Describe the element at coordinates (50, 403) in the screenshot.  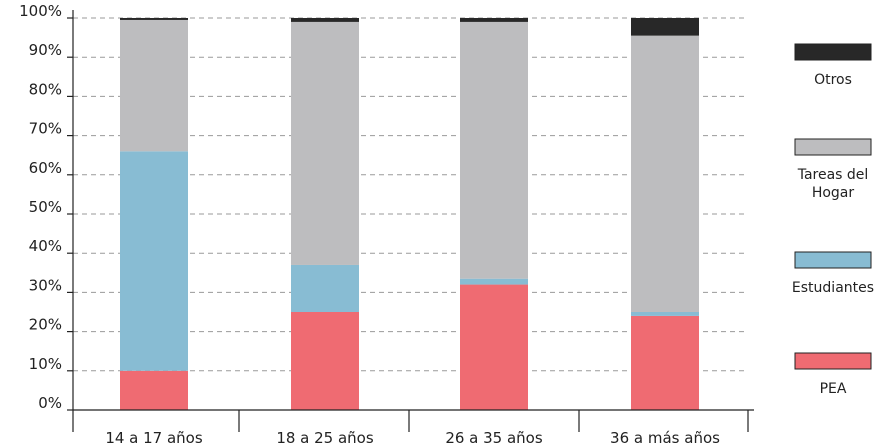
I see `y-tick-label: 0%` at that location.